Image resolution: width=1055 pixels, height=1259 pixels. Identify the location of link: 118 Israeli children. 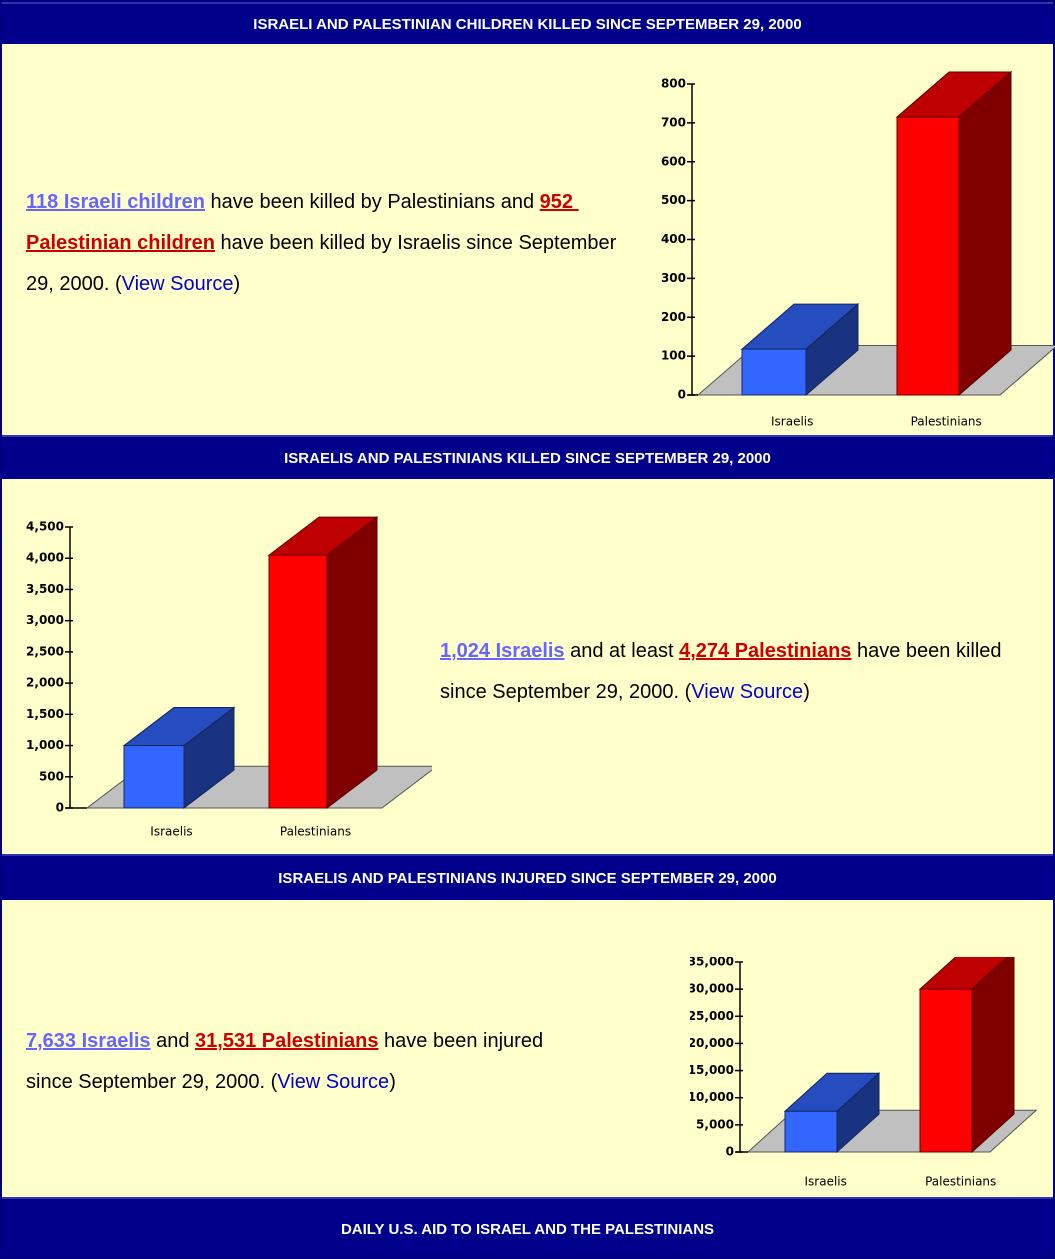
(115, 202).